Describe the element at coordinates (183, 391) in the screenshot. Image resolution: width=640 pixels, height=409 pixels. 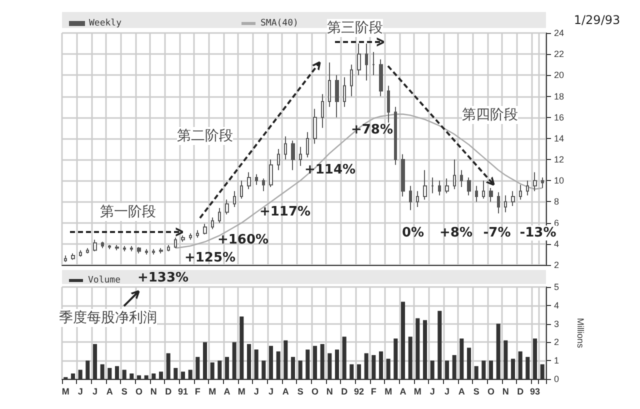
I see `x-tick-label: 91` at that location.